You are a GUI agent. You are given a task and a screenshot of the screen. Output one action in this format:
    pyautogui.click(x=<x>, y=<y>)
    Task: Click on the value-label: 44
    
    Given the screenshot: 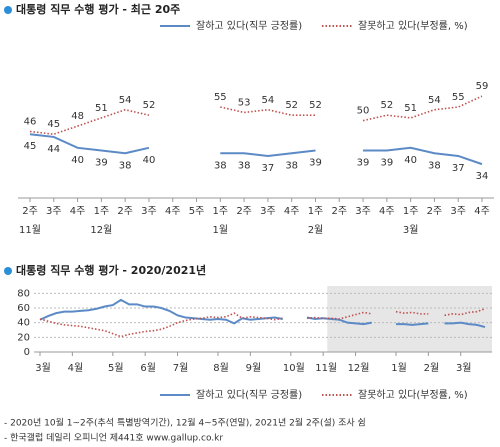 What is the action you would take?
    pyautogui.click(x=53, y=149)
    